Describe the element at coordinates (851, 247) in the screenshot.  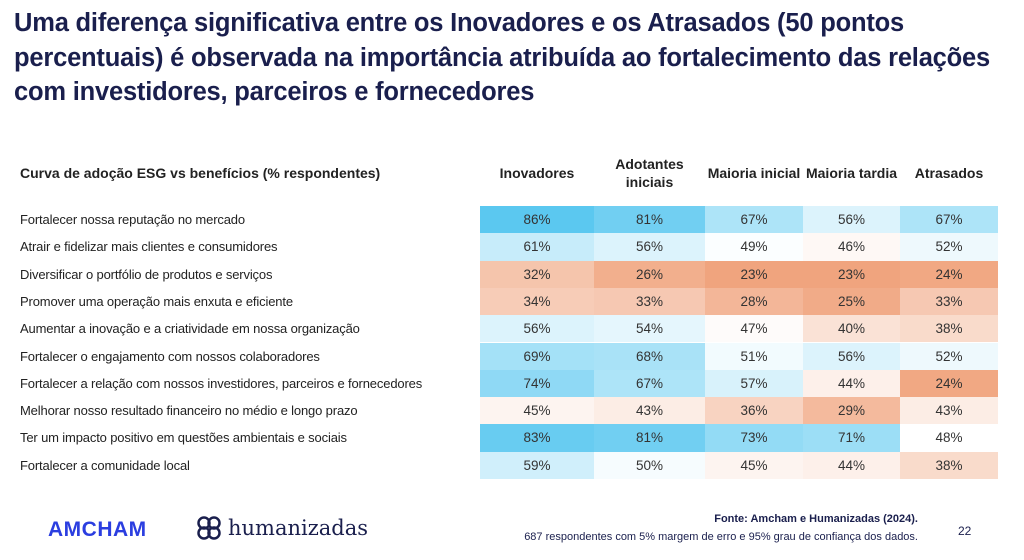
I see `heatmap-cell: 46%` at that location.